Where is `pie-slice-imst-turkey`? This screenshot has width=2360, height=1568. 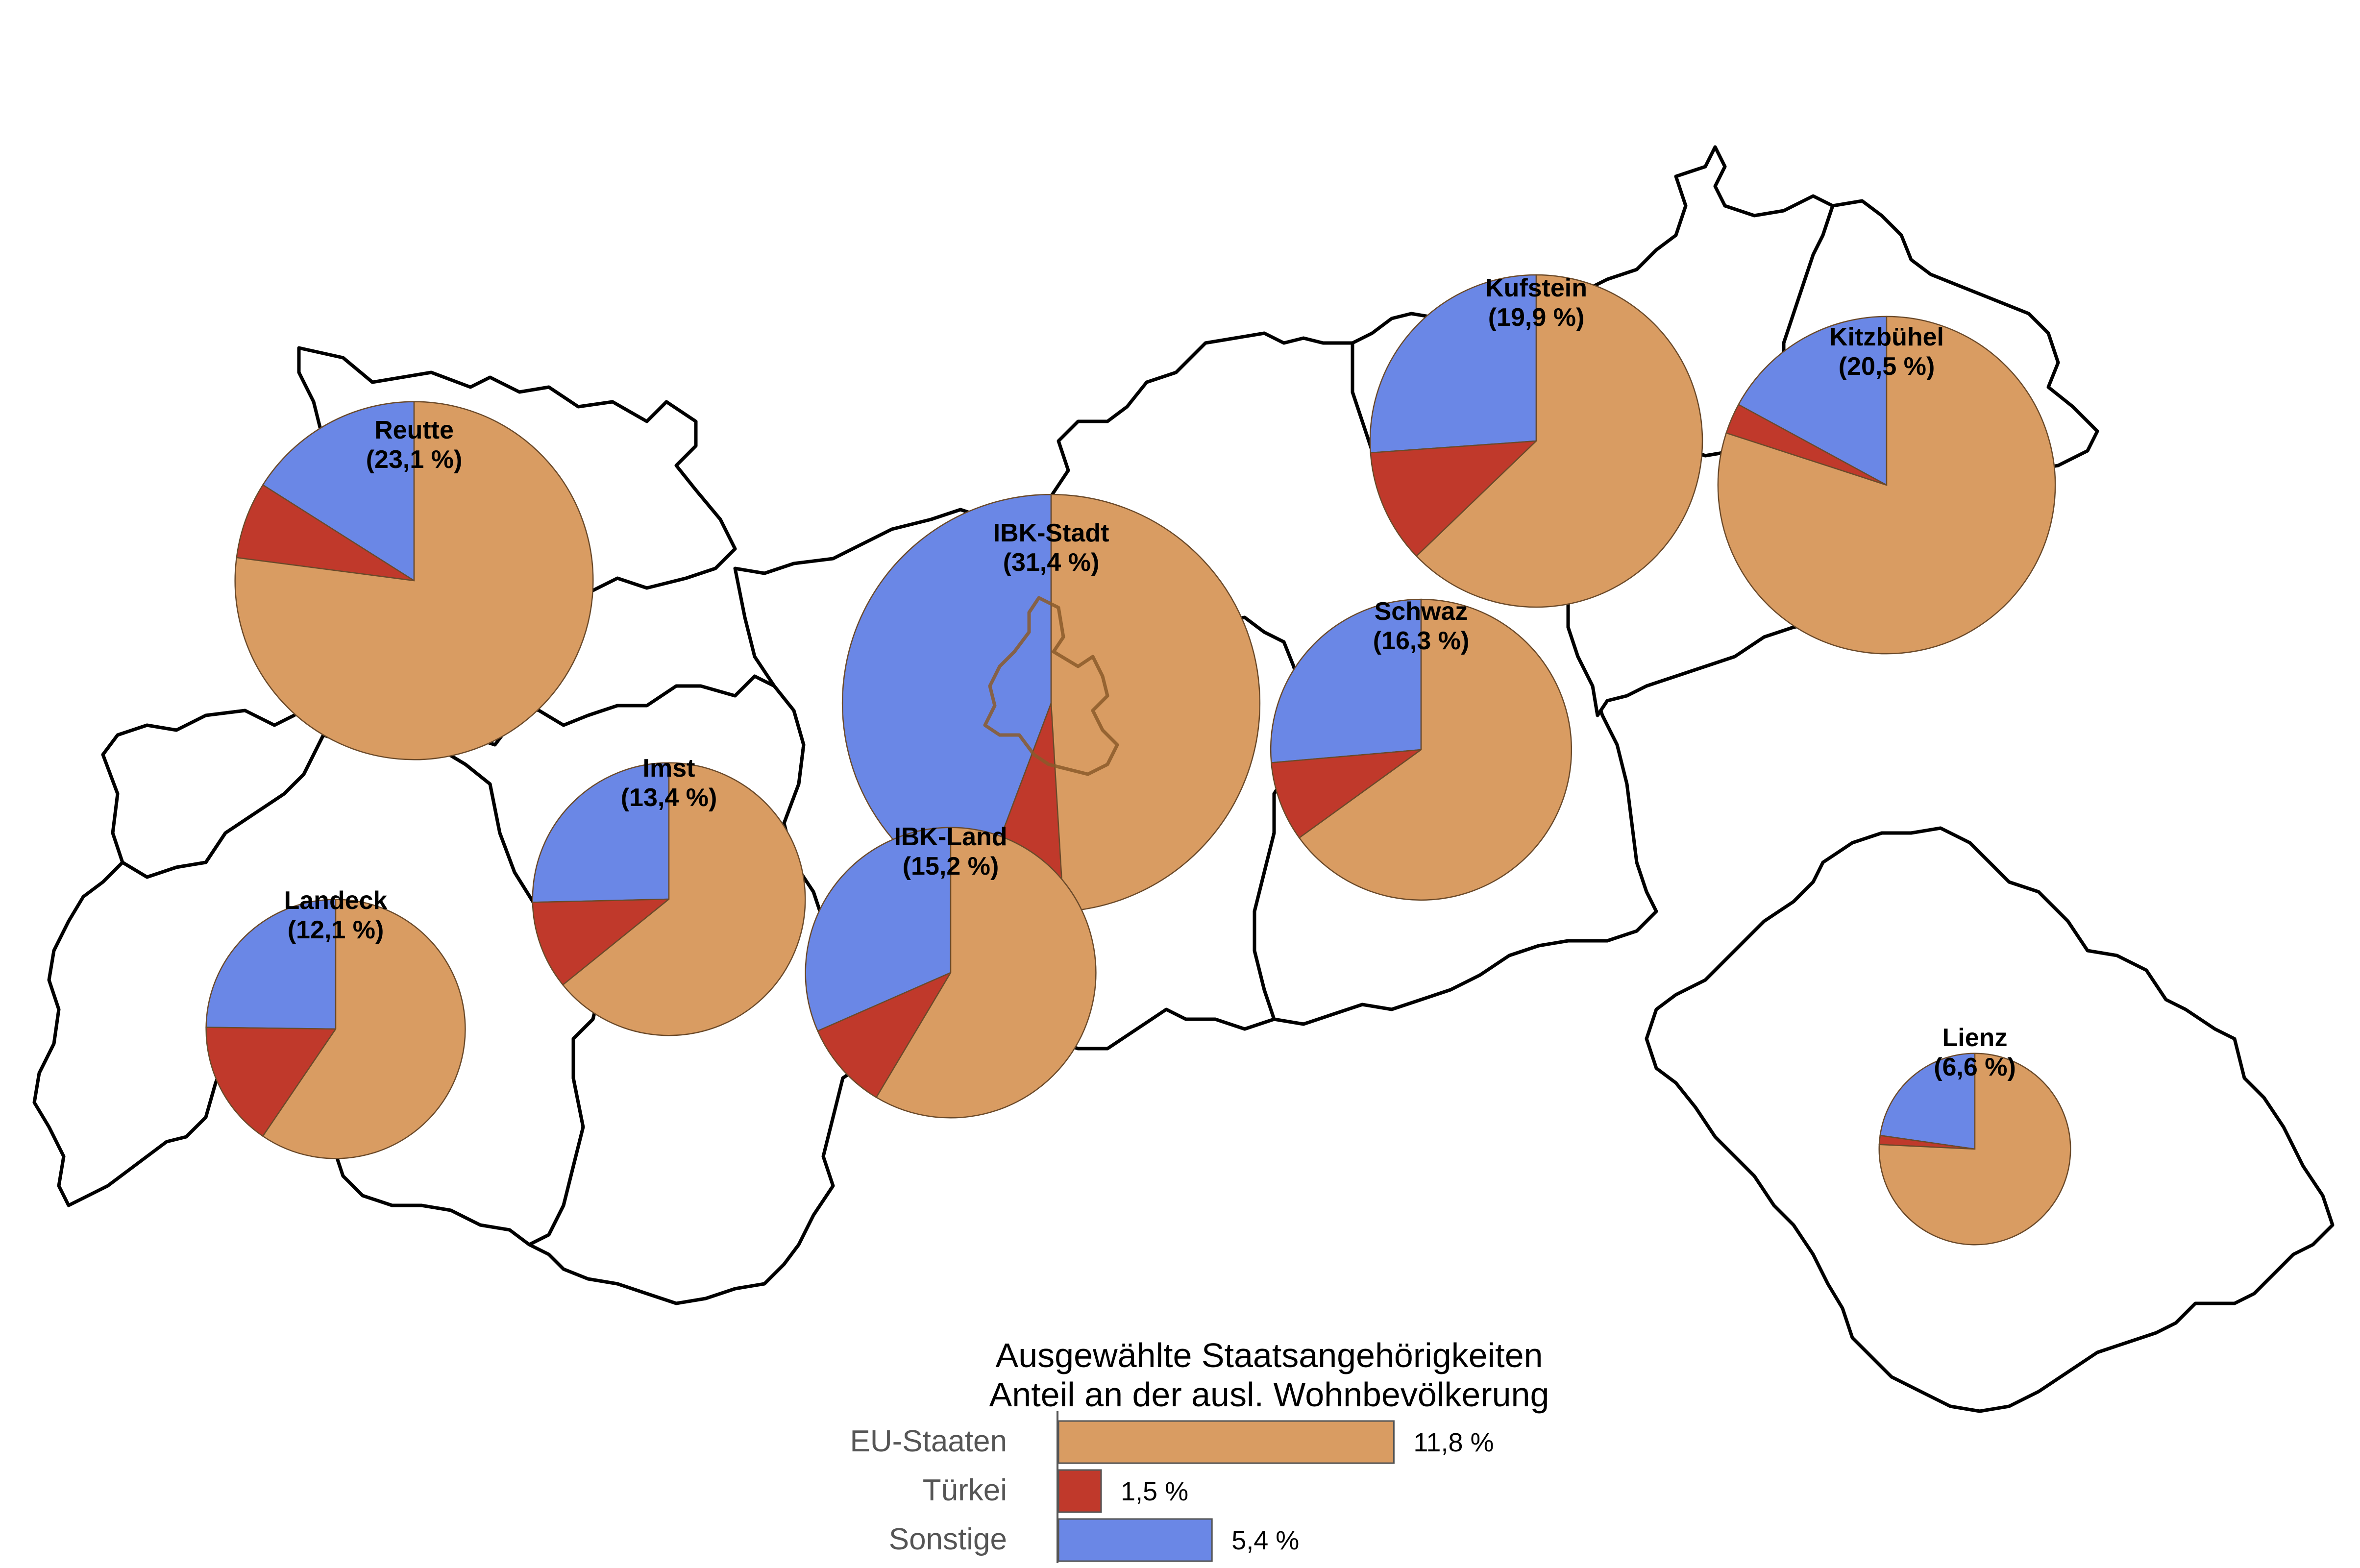
pie-slice-imst-turkey is located at coordinates (601, 942).